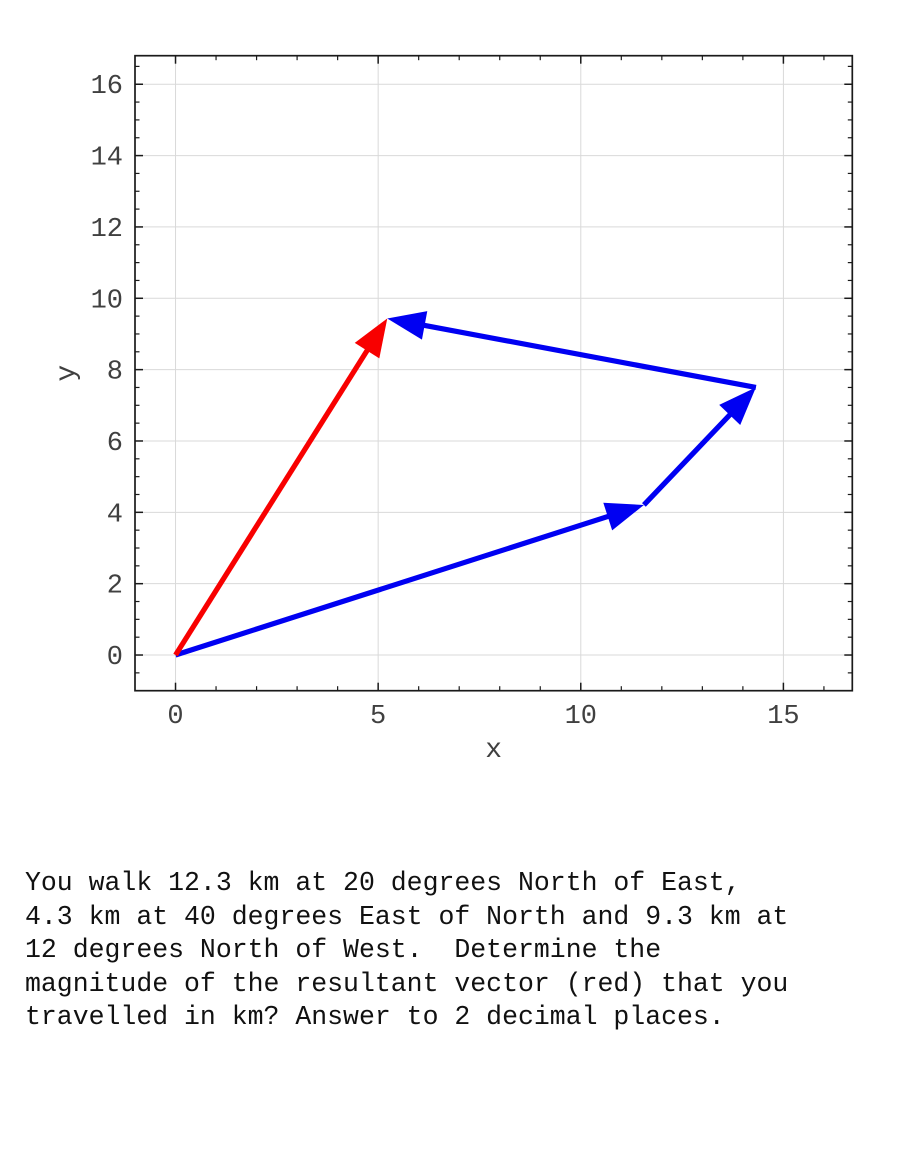 The width and height of the screenshot is (900, 1149). I want to click on y-tick-label: 4, so click(115, 515).